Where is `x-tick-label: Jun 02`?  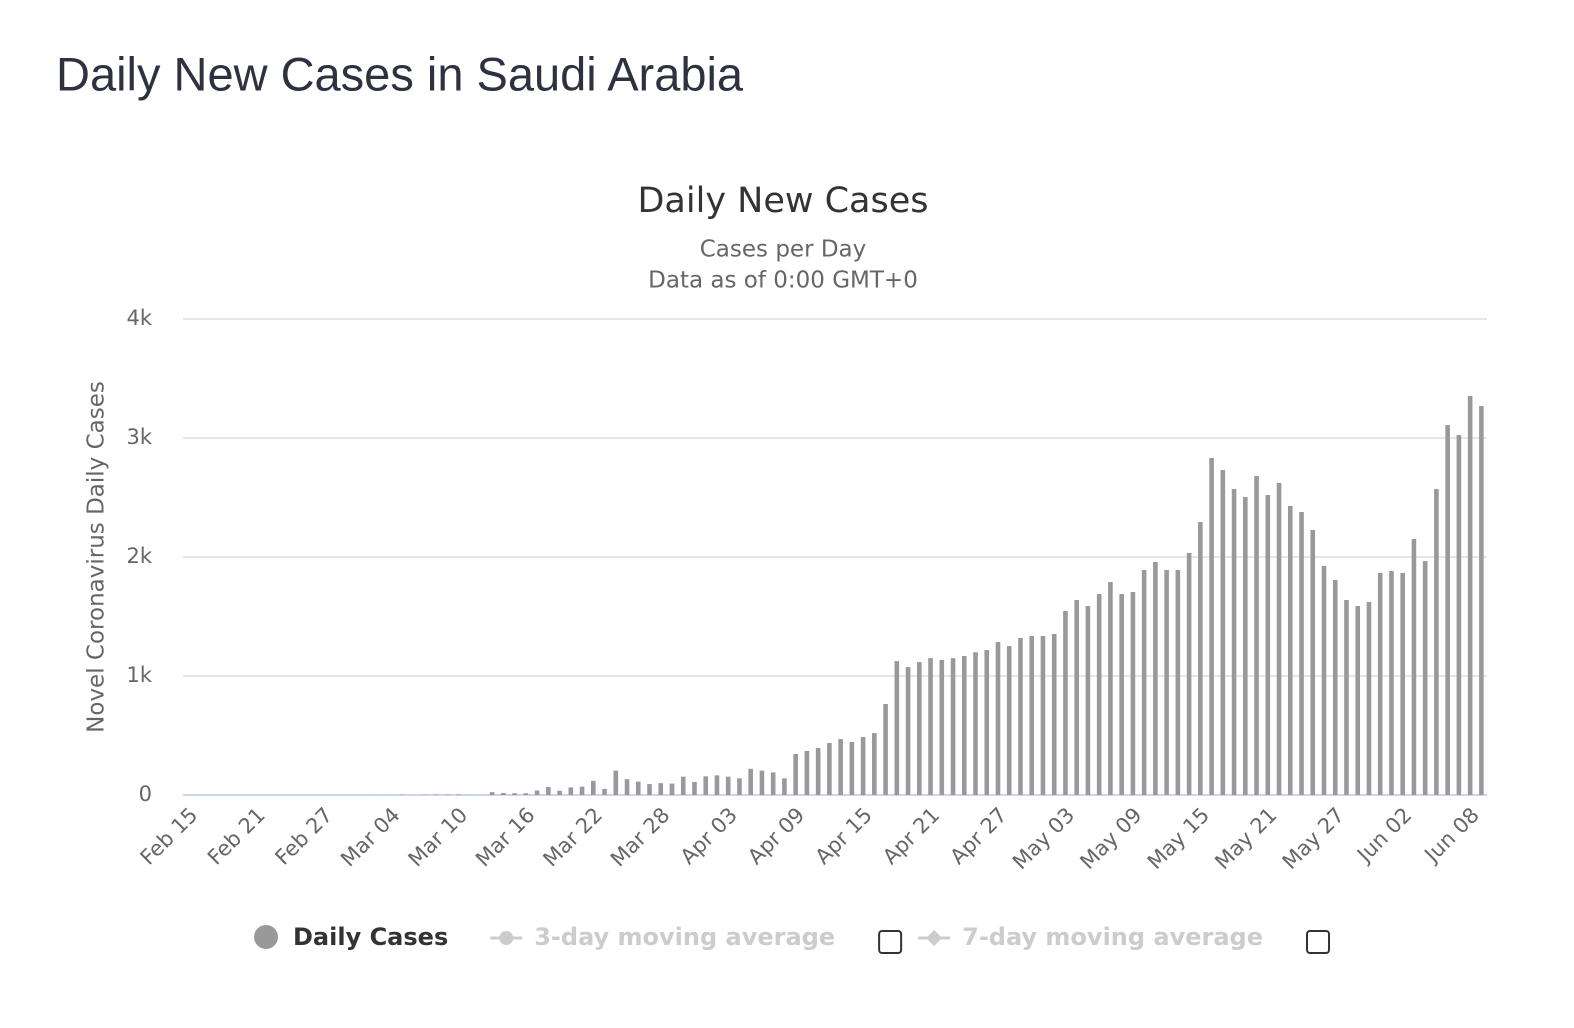
x-tick-label: Jun 02 is located at coordinates (1383, 835).